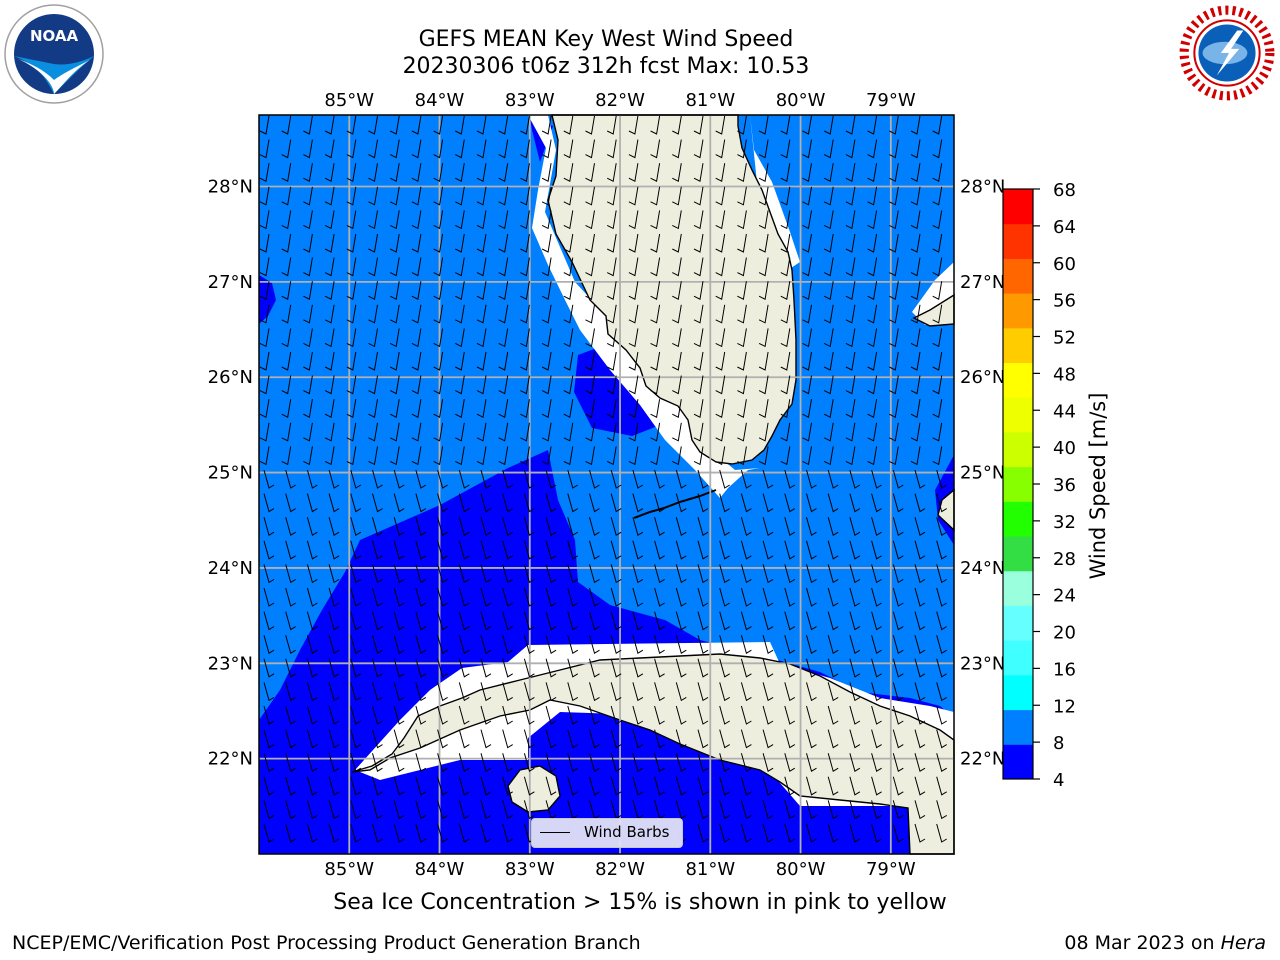 This screenshot has width=1280, height=960. Describe the element at coordinates (620, 100) in the screenshot. I see `lon-label: 82°W` at that location.